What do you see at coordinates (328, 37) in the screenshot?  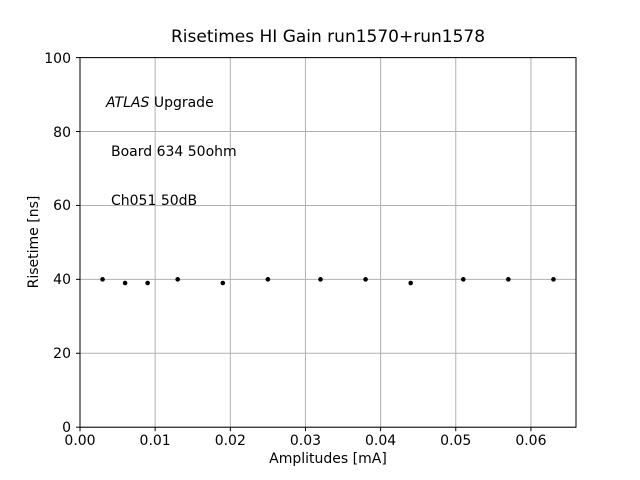 I see `chart-title: Risetimes HI Gain run1570+run1578` at bounding box center [328, 37].